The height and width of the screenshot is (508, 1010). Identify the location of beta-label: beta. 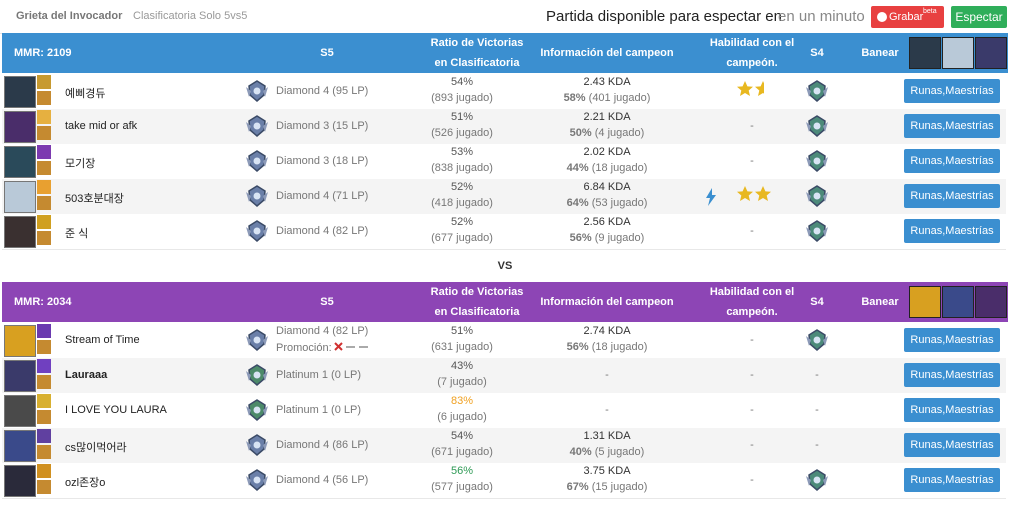
(930, 11).